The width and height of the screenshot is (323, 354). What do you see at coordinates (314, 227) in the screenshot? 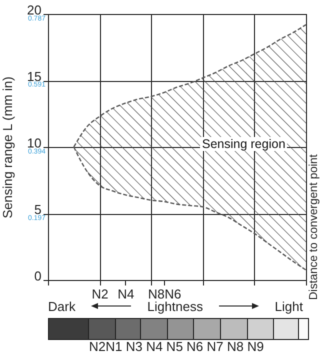
I see `text: Distance to convergent point` at bounding box center [314, 227].